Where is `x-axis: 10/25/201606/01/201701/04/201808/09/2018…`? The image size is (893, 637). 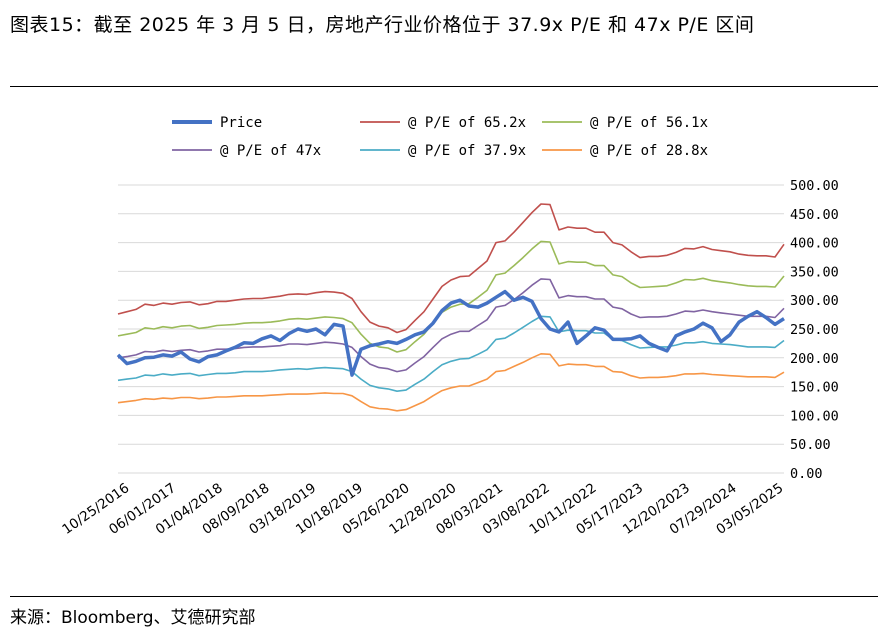 x-axis: 10/25/201606/01/201701/04/201808/09/2018… is located at coordinates (422, 509).